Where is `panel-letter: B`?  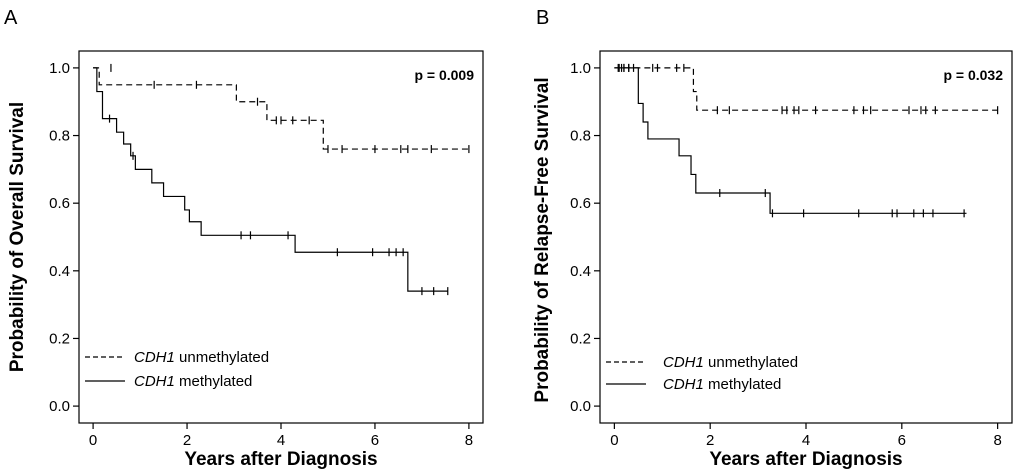 panel-letter: B is located at coordinates (542, 18).